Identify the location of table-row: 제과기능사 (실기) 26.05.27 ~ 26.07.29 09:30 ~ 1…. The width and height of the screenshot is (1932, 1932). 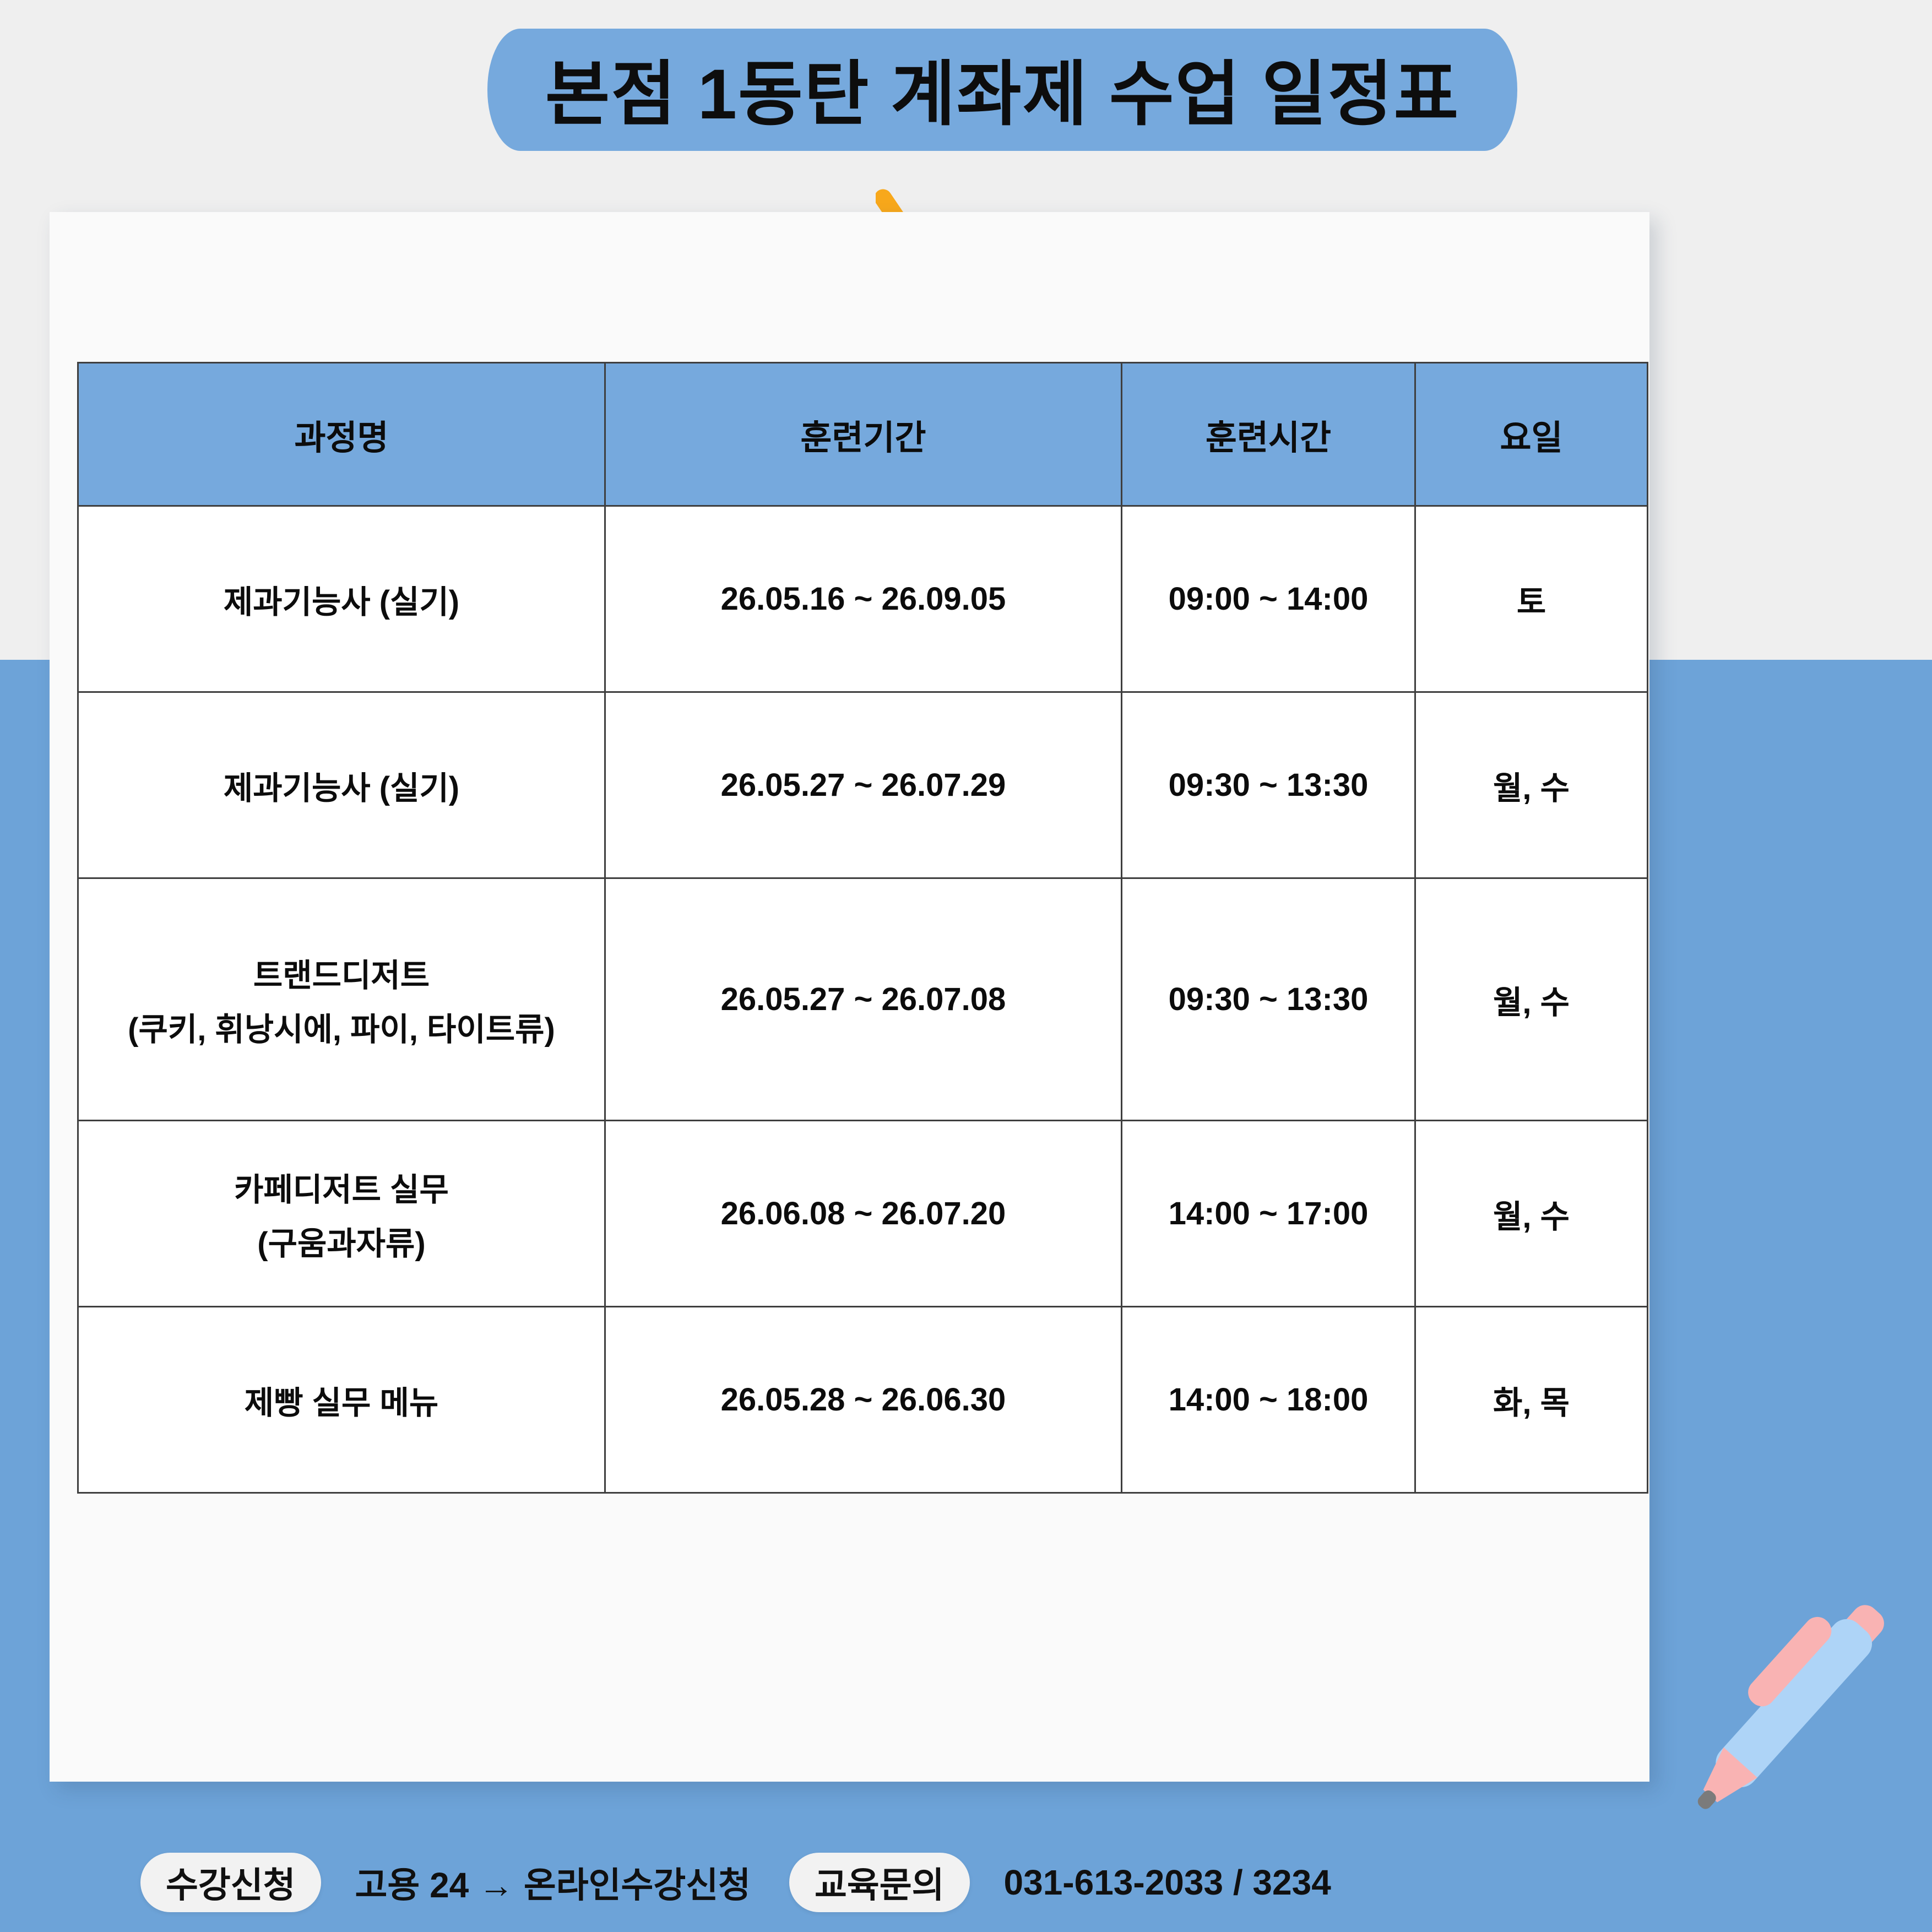
(862, 785).